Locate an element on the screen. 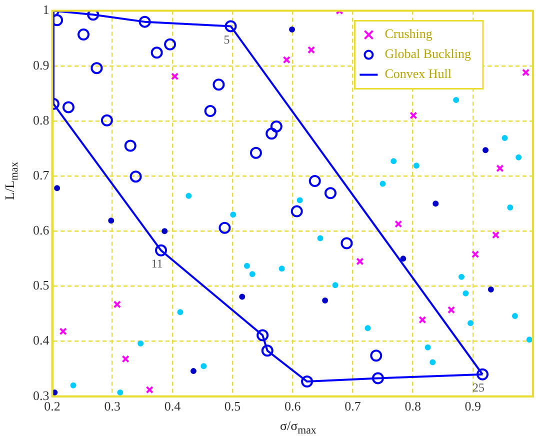 The width and height of the screenshot is (540, 440). x-tick-label: 0.5 is located at coordinates (232, 406).